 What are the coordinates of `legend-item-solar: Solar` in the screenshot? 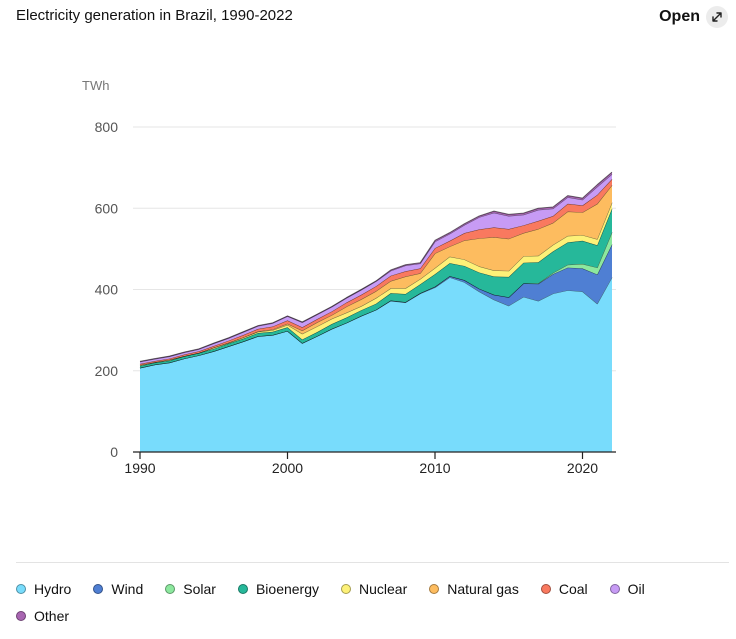 It's located at (190, 588).